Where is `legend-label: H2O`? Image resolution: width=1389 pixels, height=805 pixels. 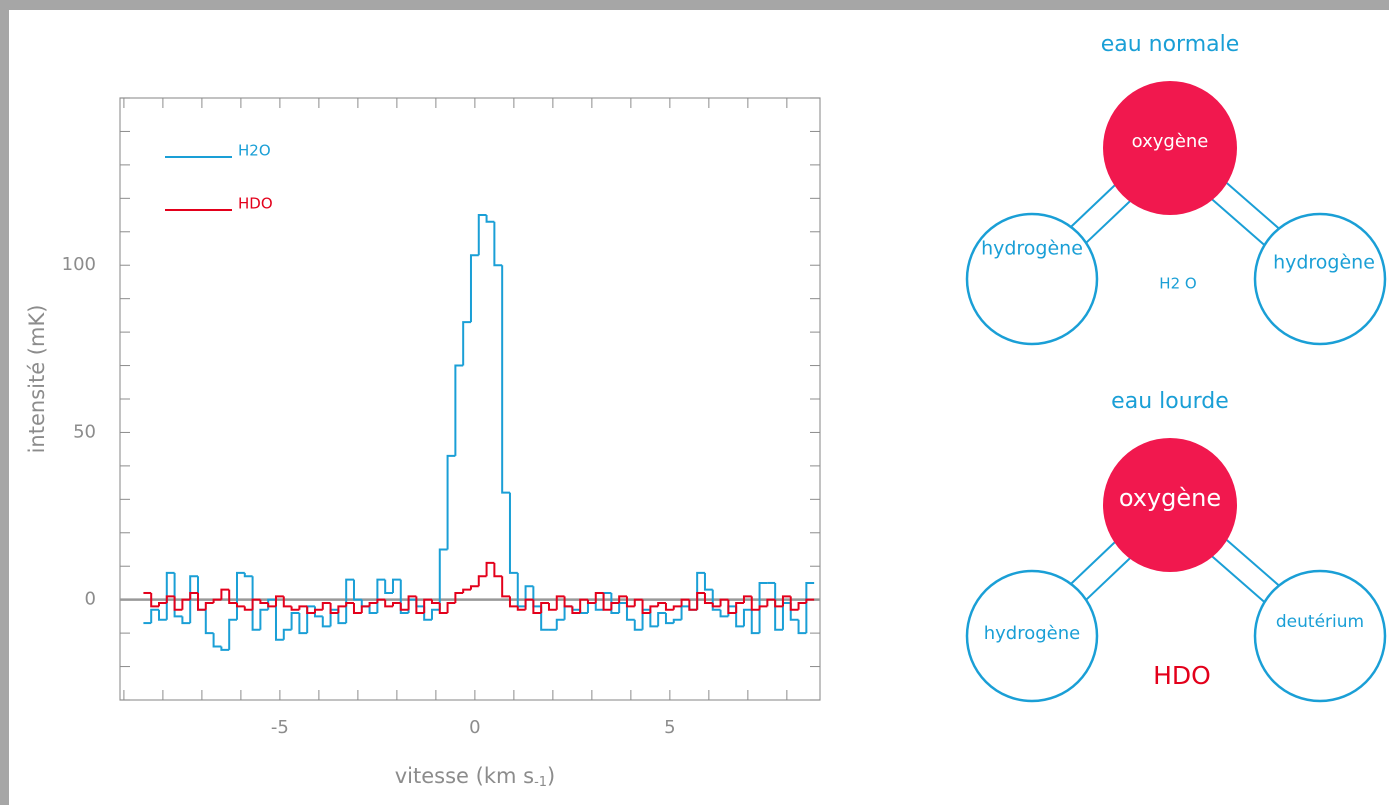
legend-label: H2O is located at coordinates (254, 151).